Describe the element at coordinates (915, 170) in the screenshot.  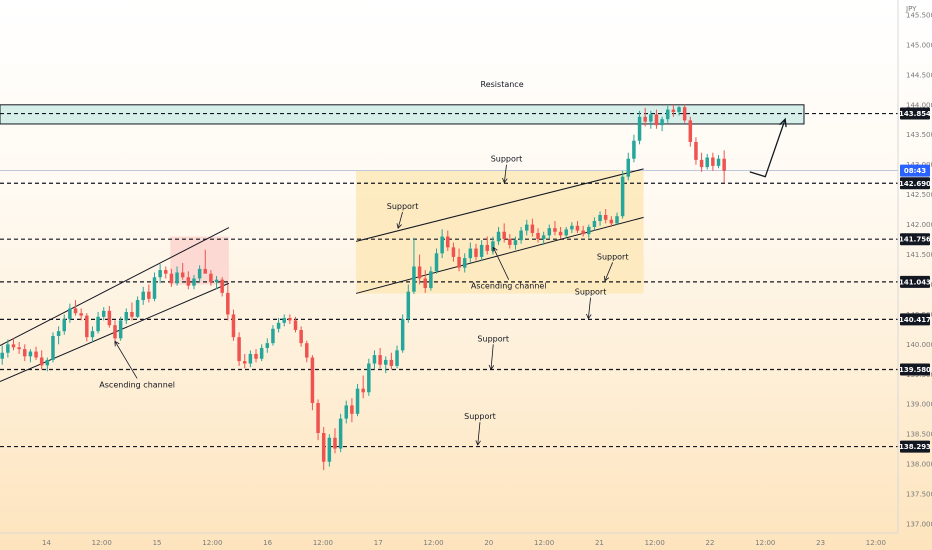
I see `current-price-tag` at that location.